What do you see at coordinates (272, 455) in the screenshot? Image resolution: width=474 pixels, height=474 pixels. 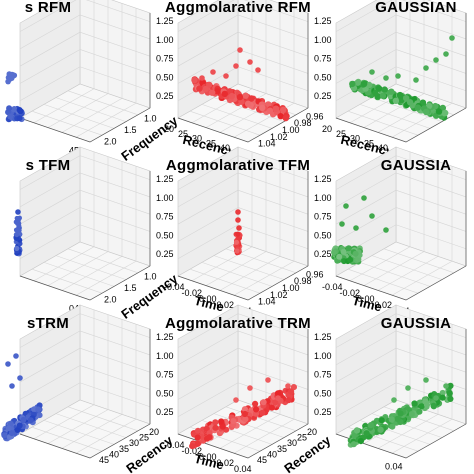 I see `y-tick-label: 40` at bounding box center [272, 455].